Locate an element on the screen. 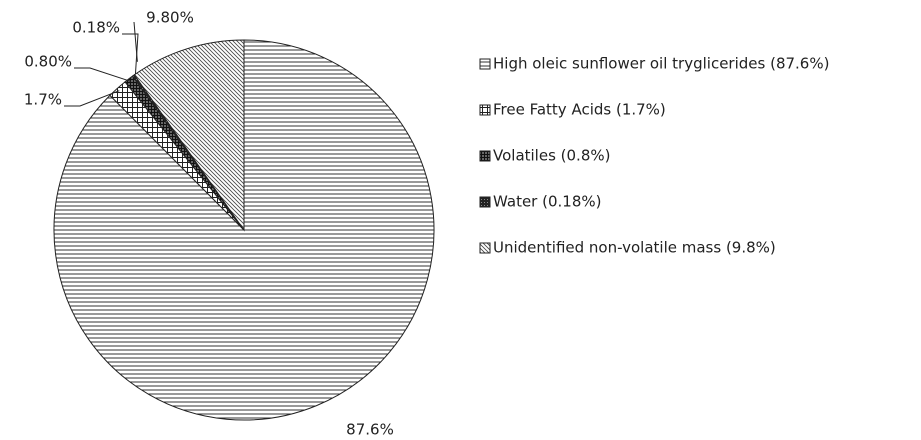 This screenshot has width=921, height=440. legend-label: Unidentified non-volatile mass (9.8%) is located at coordinates (634, 248).